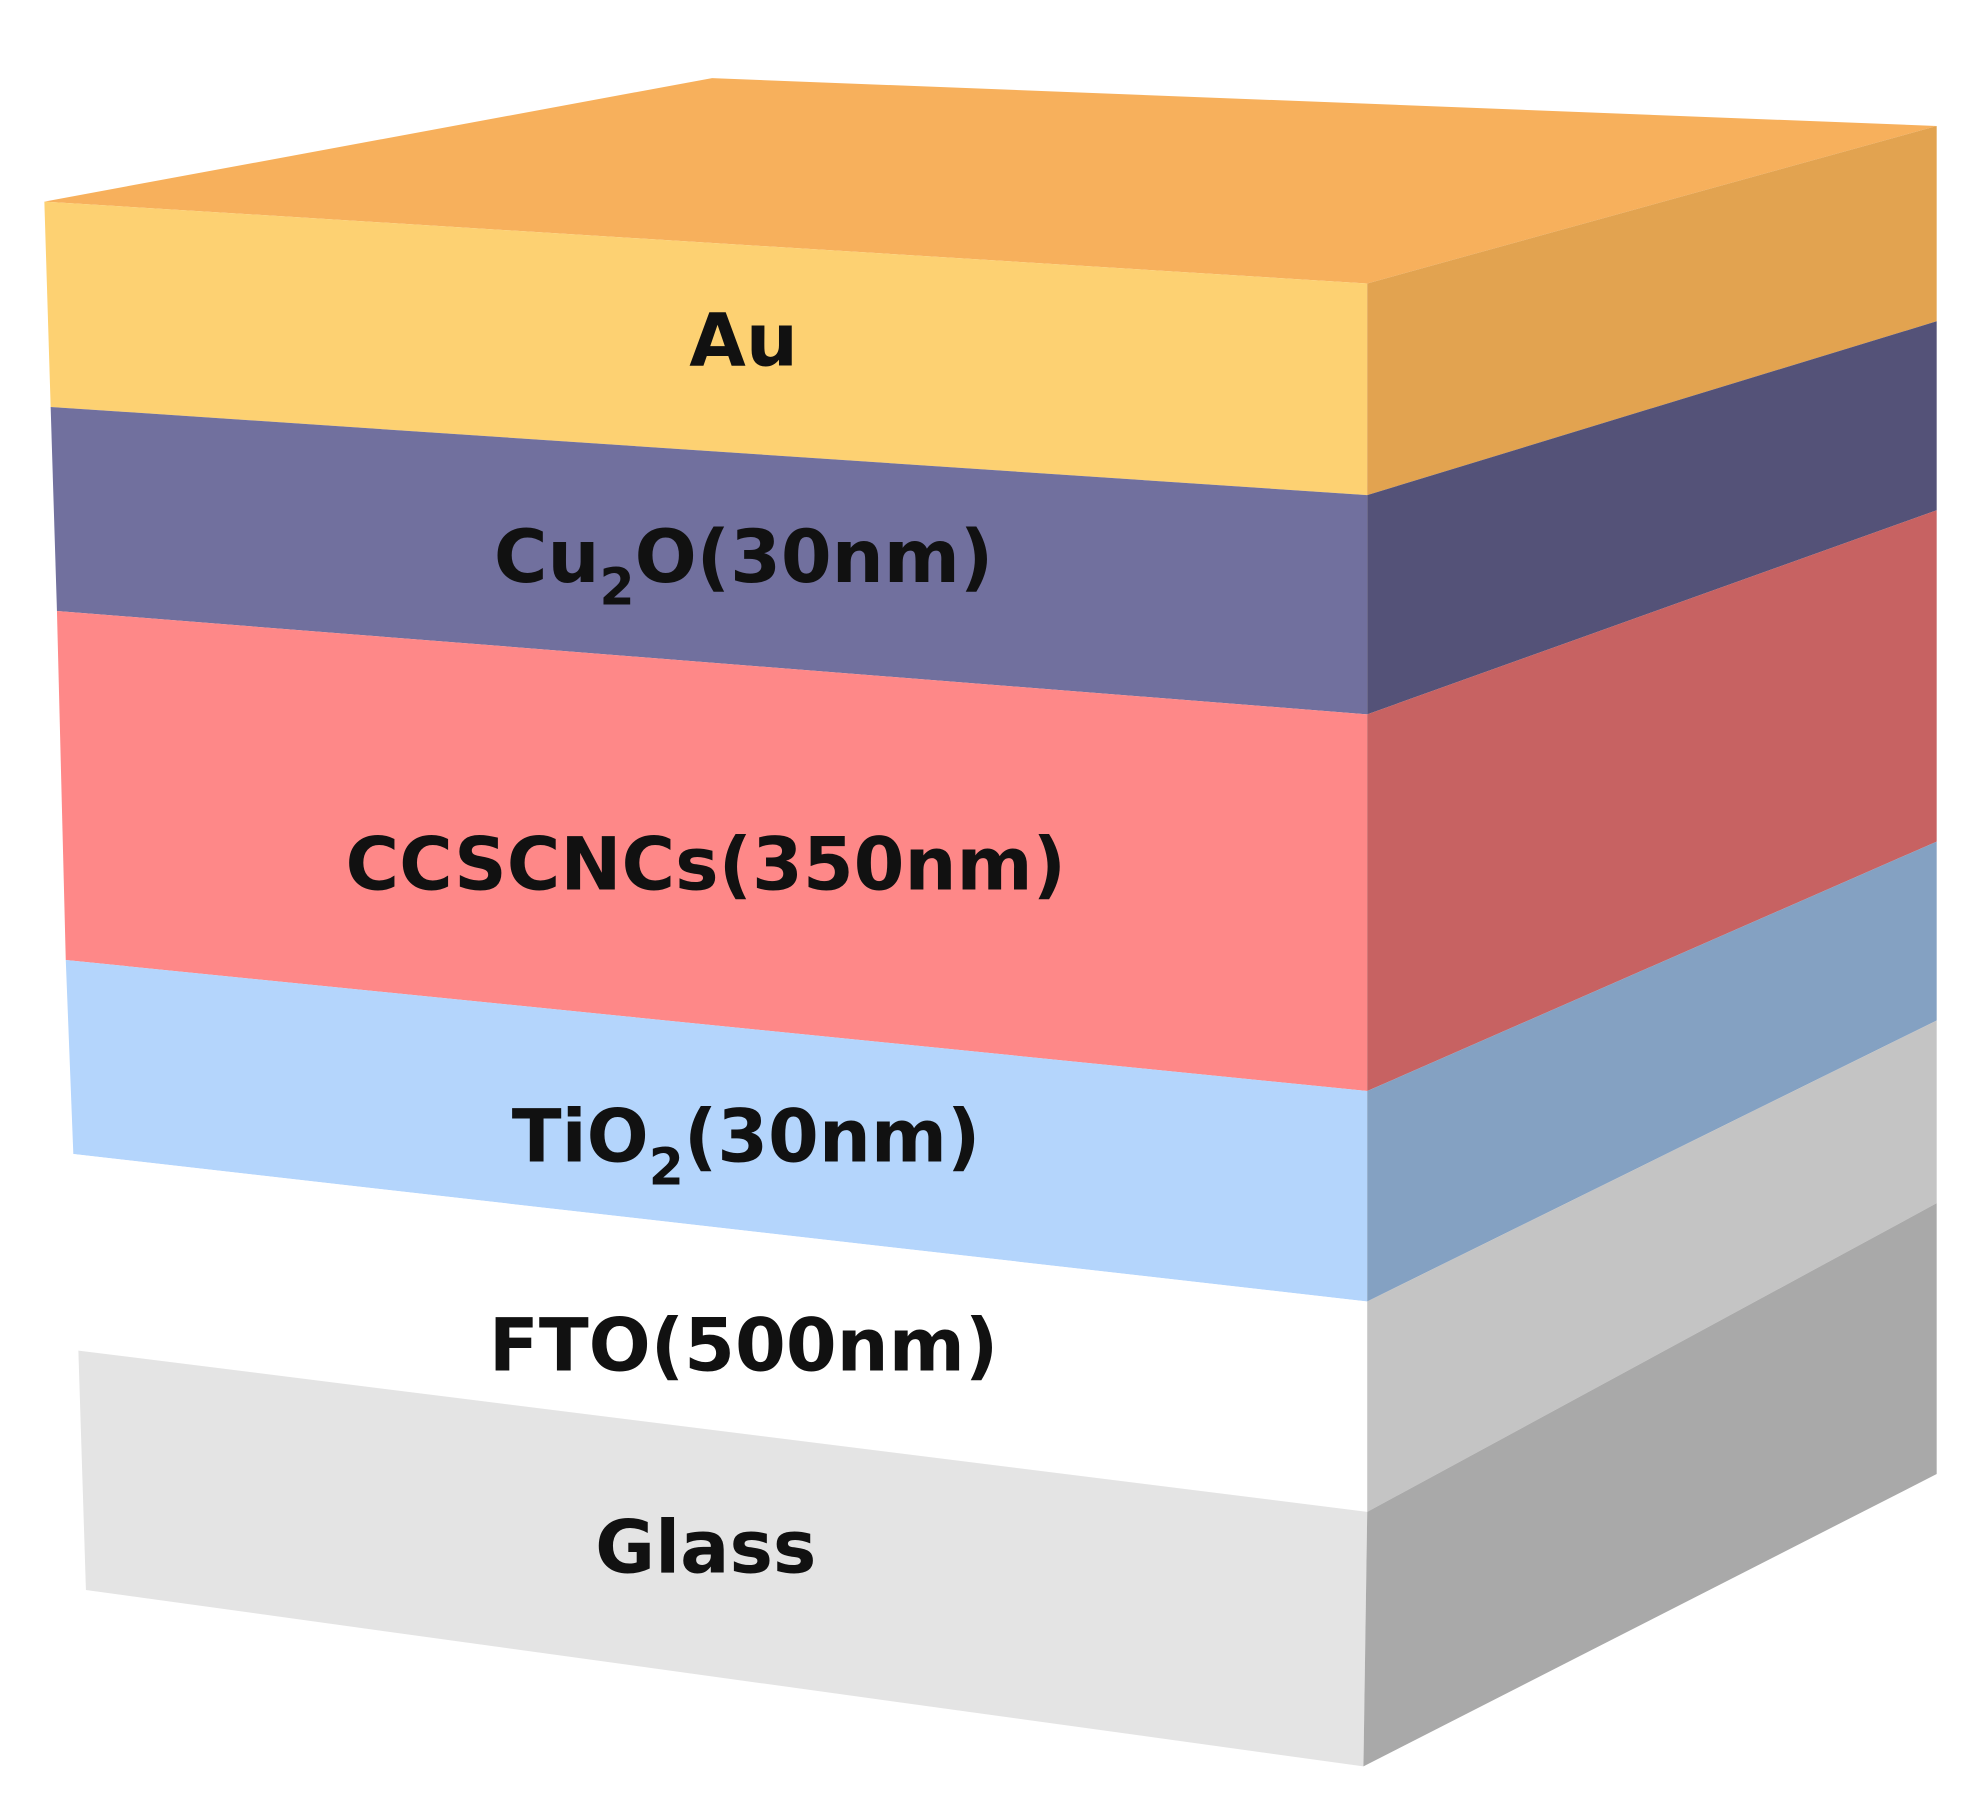 This screenshot has height=1818, width=1976. I want to click on tio2-front, so click(716, 1131).